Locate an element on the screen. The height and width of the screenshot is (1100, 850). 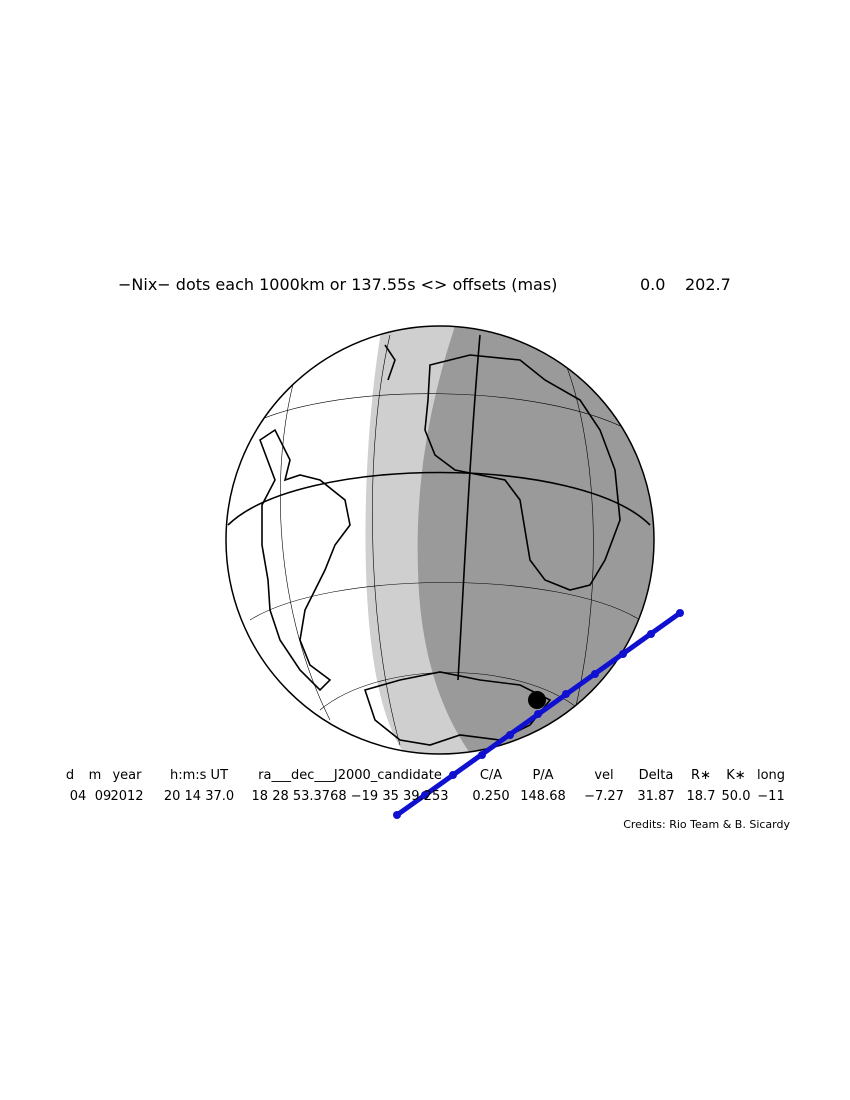
cell: 0.250 is located at coordinates (490, 796).